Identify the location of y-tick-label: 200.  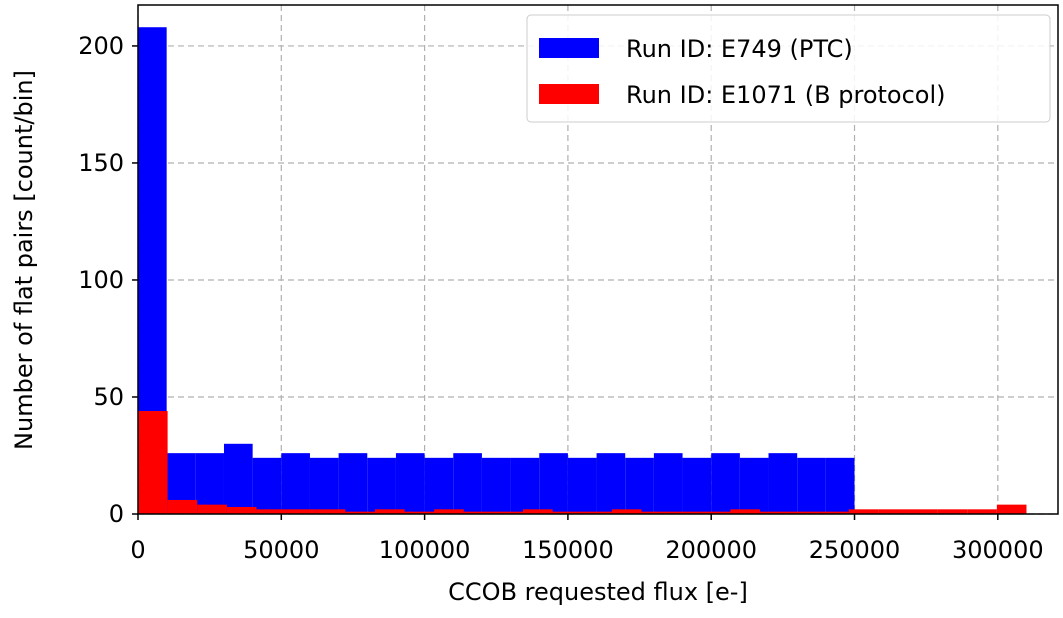
(101, 46).